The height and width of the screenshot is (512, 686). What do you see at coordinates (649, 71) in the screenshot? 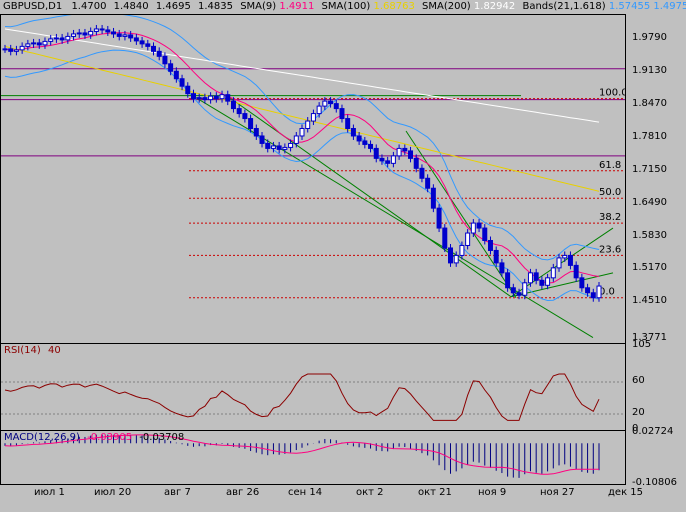
I see `price-axis-label: 1.9130` at bounding box center [649, 71].